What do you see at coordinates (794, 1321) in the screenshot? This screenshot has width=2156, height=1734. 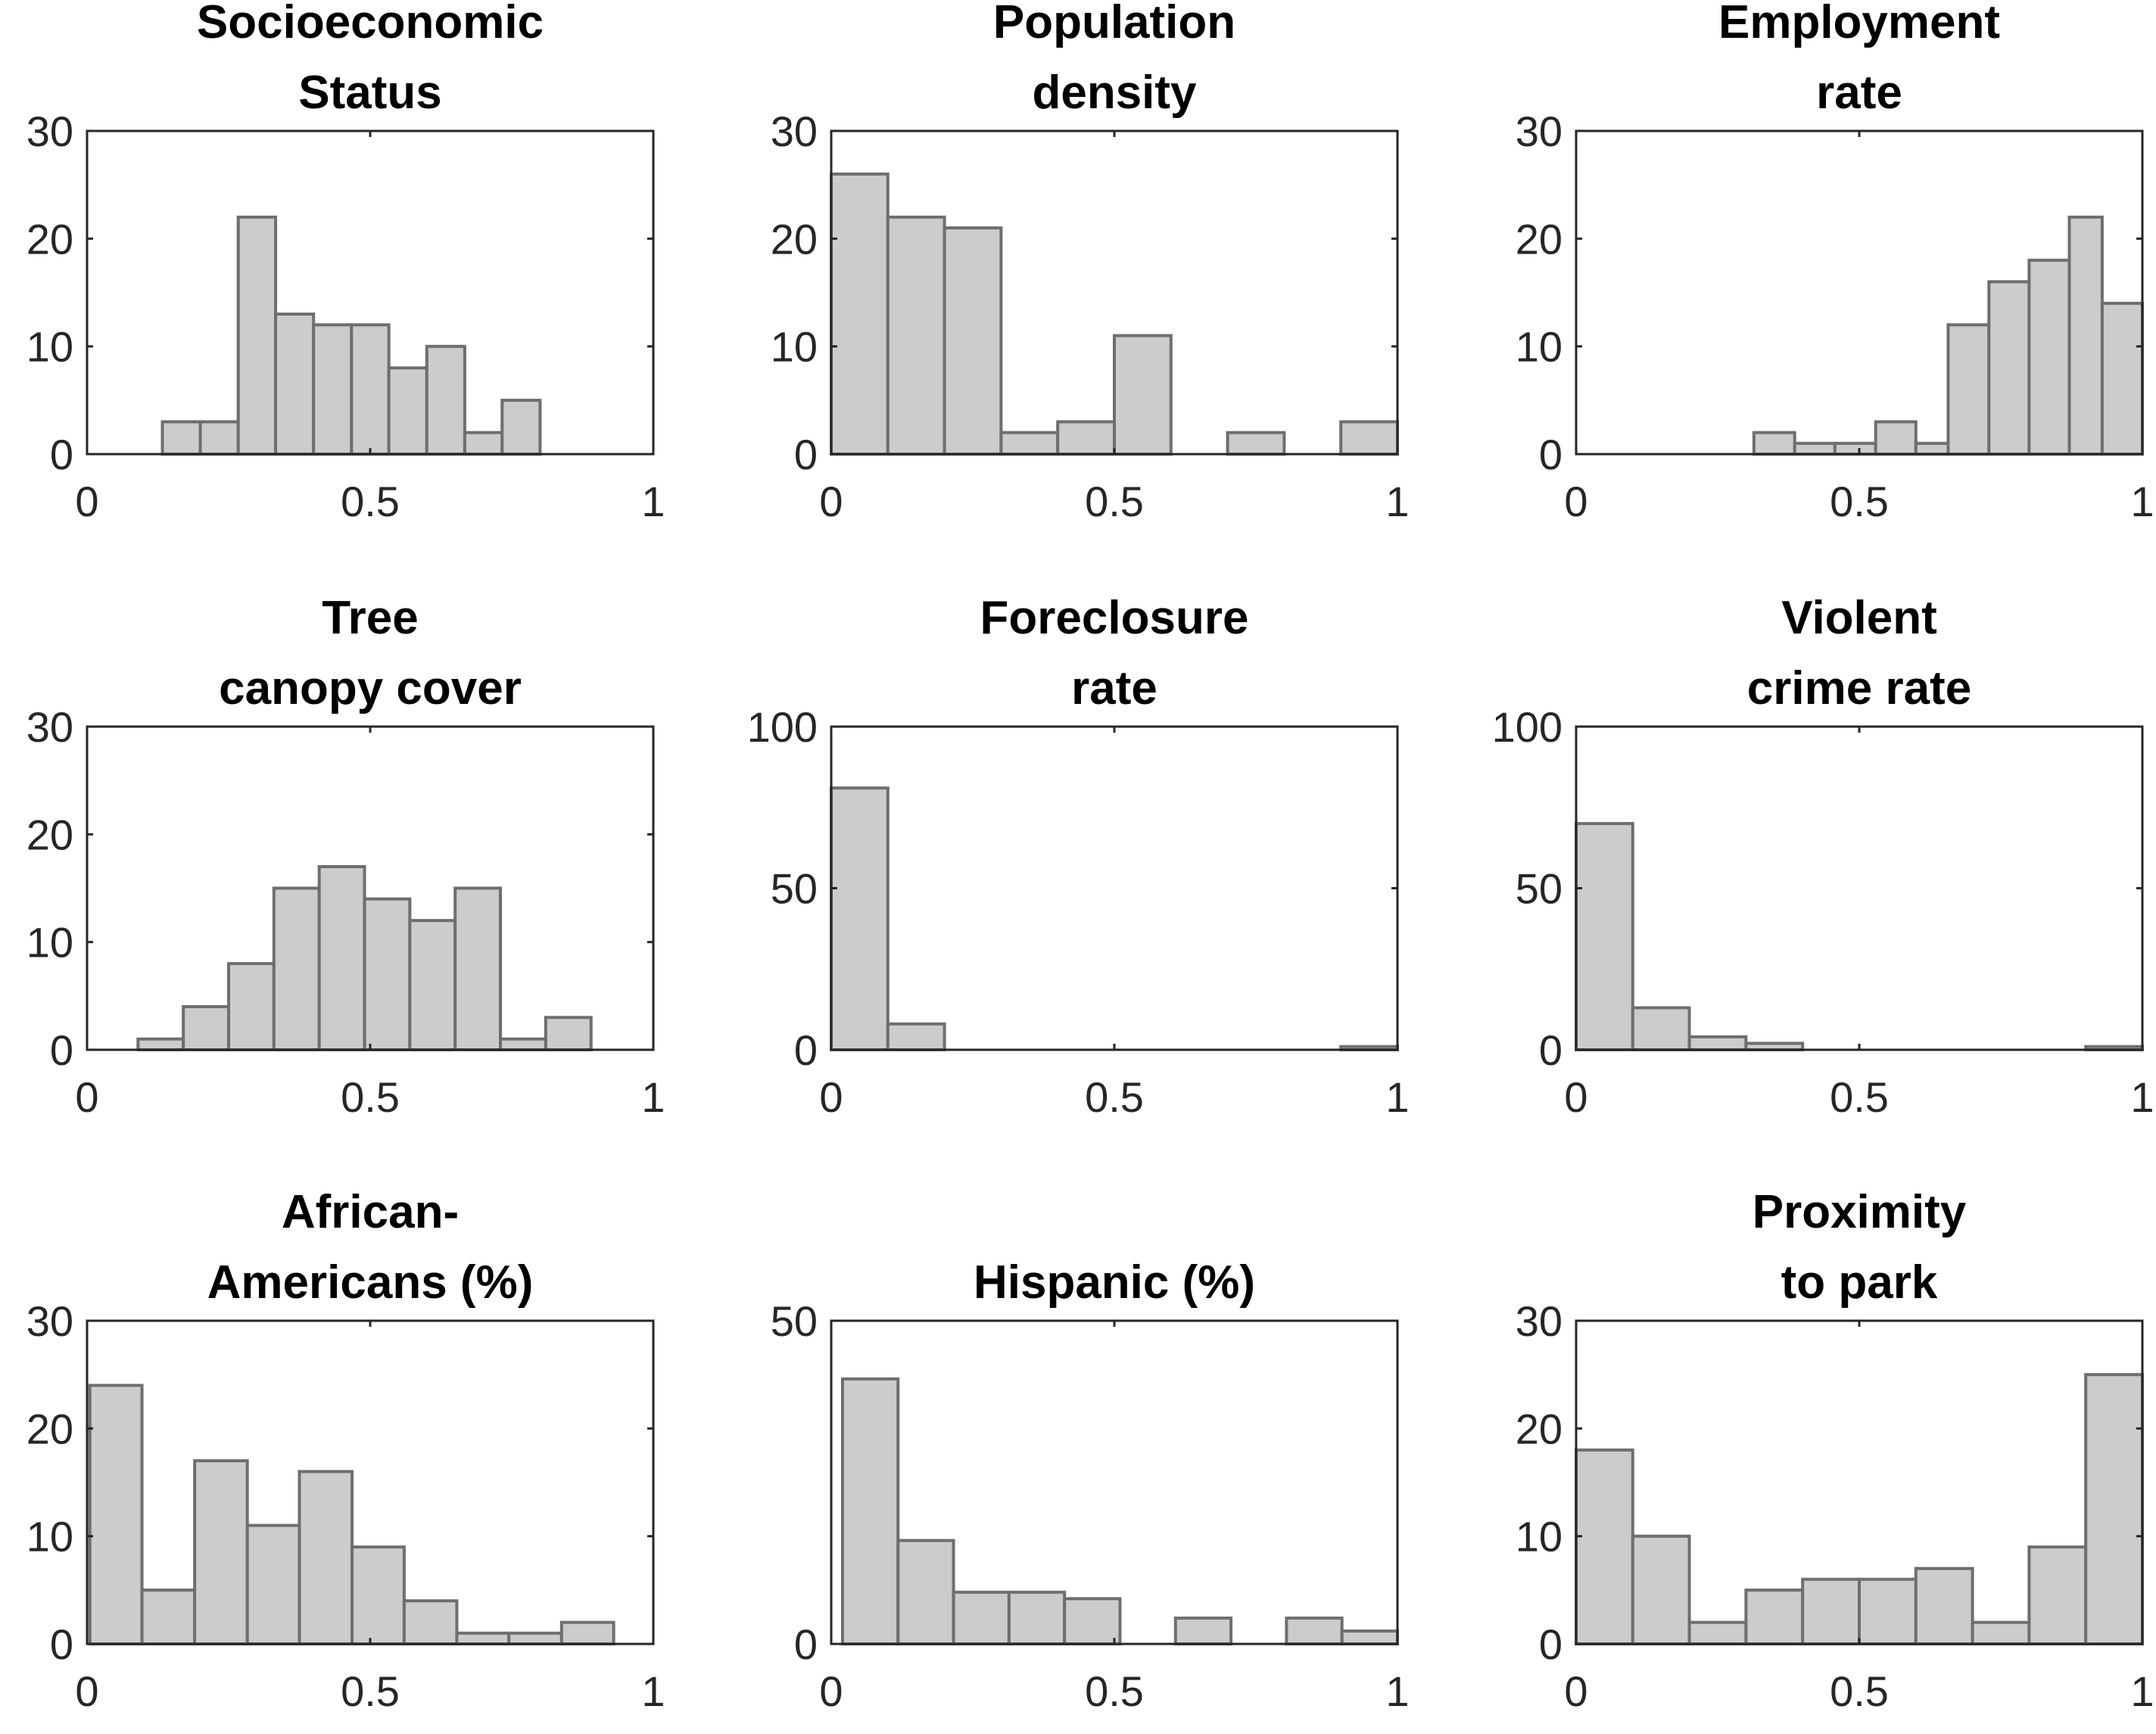 I see `y-tick-label: 50` at bounding box center [794, 1321].